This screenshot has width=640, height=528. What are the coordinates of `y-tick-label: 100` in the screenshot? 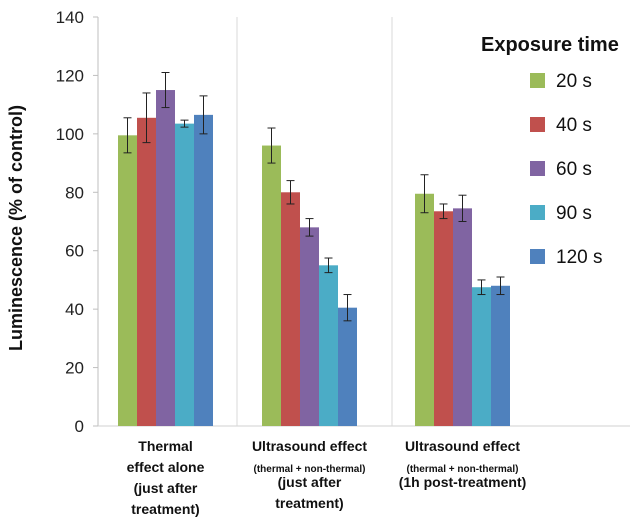 It's located at (70, 134).